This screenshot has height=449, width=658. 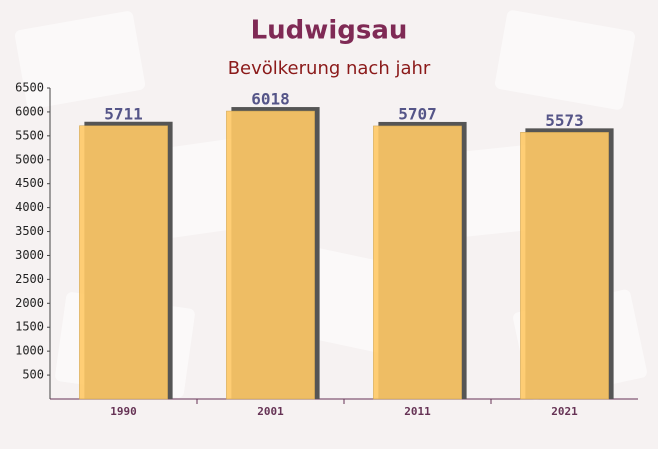 What do you see at coordinates (29, 255) in the screenshot?
I see `y-tick-label: 3000` at bounding box center [29, 255].